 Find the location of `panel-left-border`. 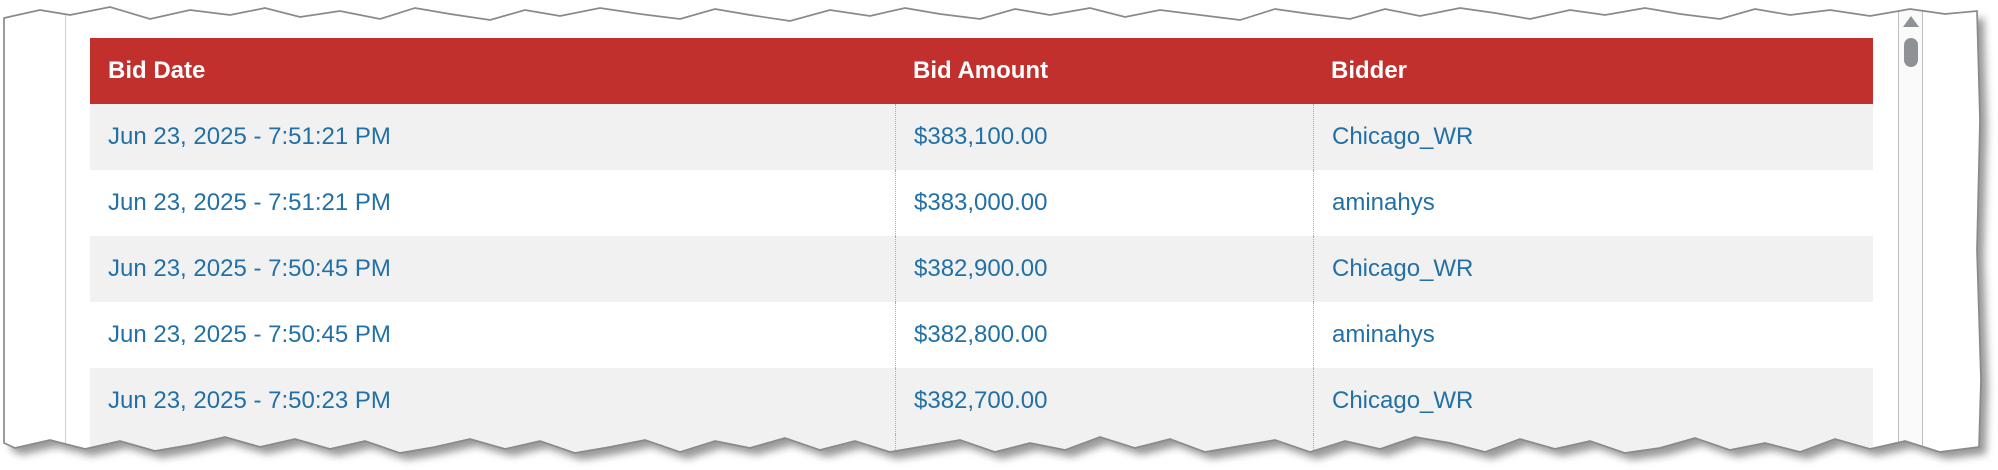

panel-left-border is located at coordinates (65, 235).